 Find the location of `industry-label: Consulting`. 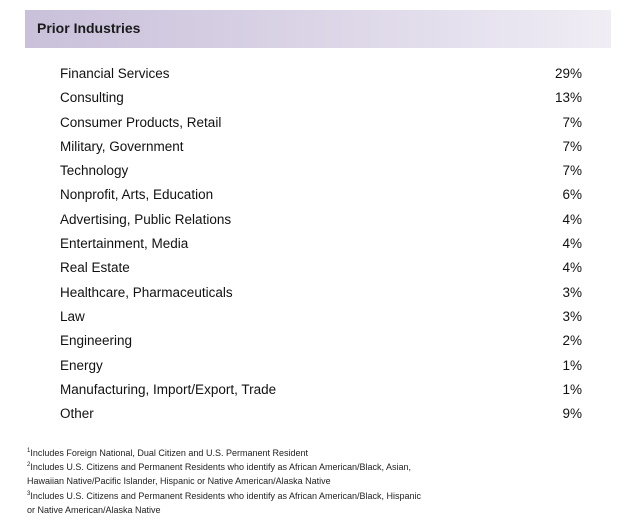

industry-label: Consulting is located at coordinates (92, 98).